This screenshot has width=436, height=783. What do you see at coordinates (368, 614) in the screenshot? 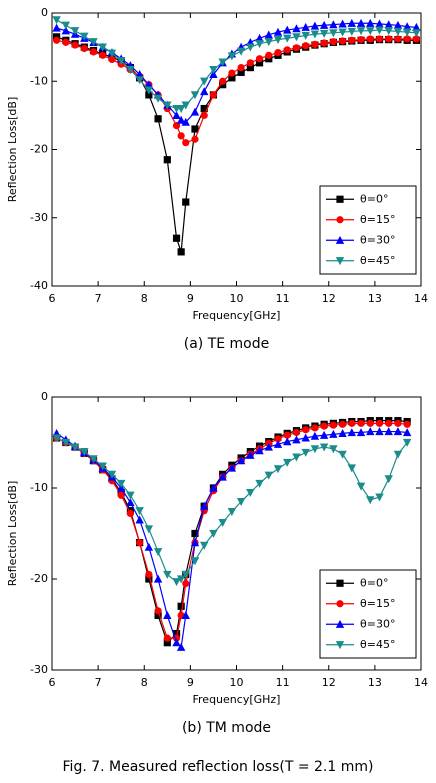
I see `legend-box` at bounding box center [368, 614].